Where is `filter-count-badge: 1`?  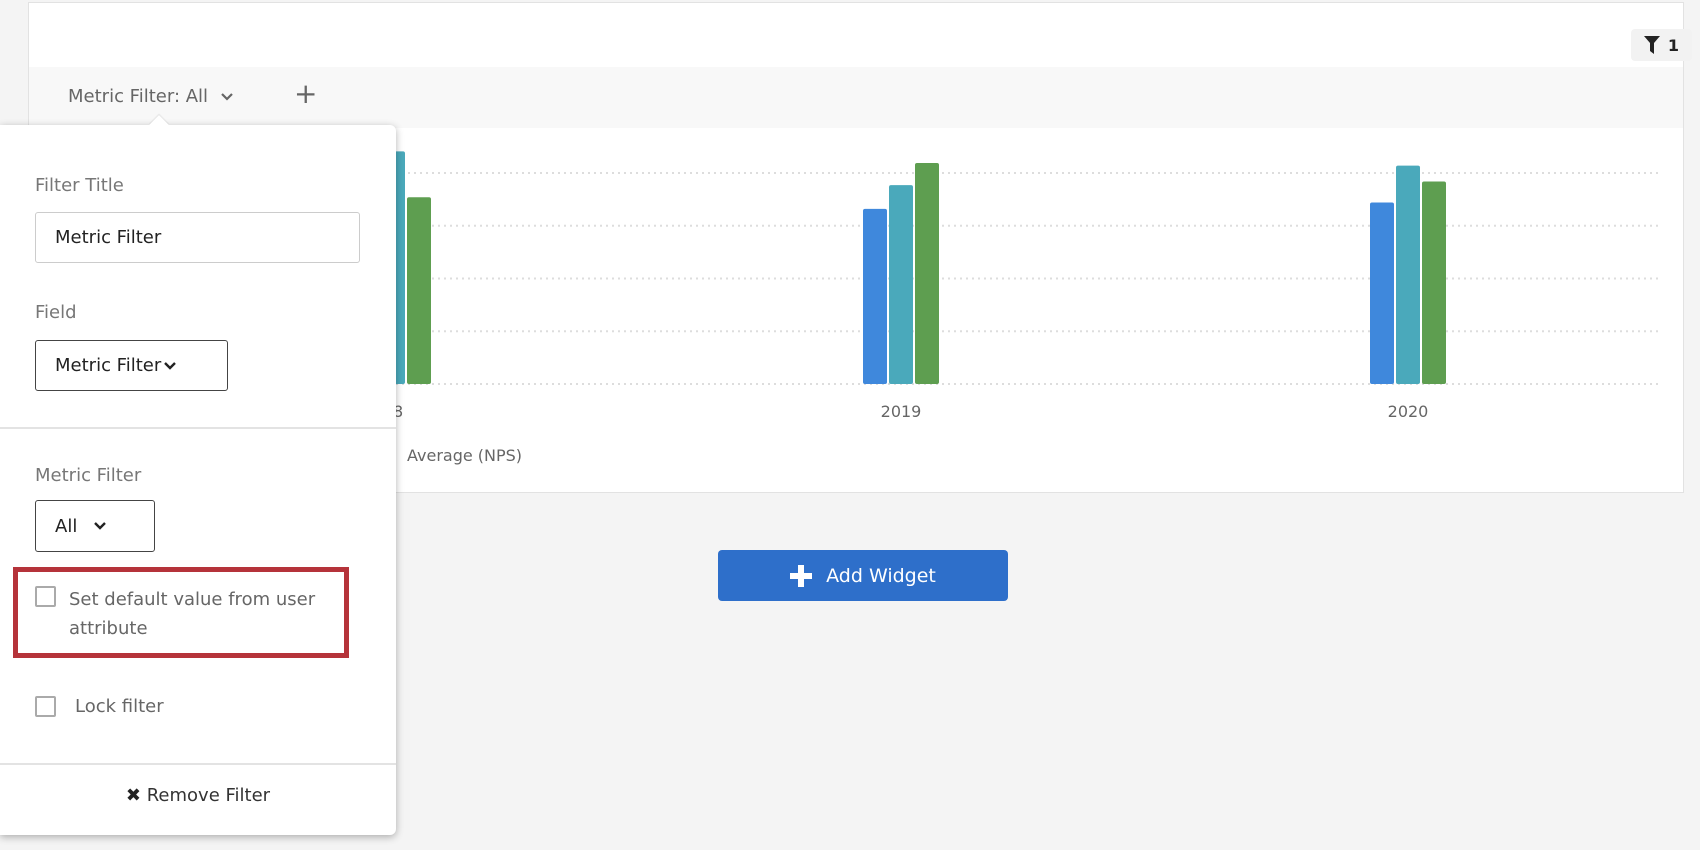
filter-count-badge: 1 is located at coordinates (1661, 45).